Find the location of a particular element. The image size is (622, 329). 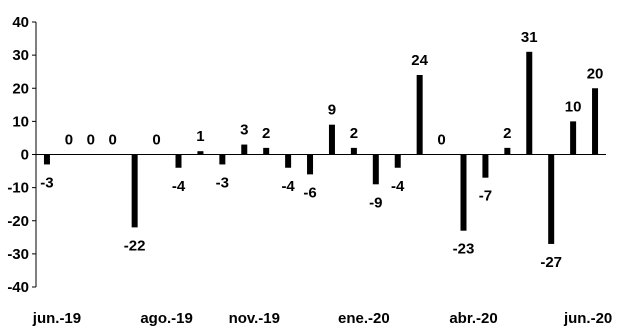

data-label: 3 is located at coordinates (244, 130).